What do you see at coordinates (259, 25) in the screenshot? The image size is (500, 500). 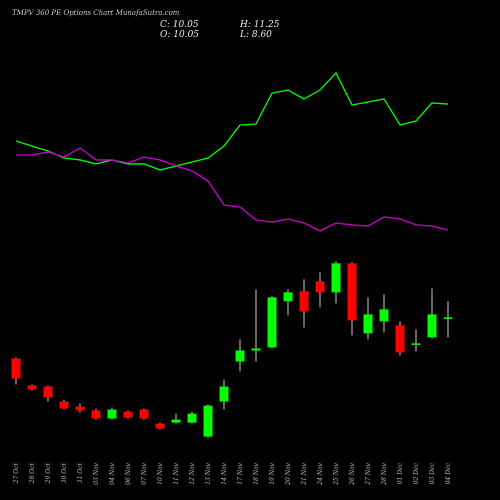 I see `header-high: H: 11.25` at bounding box center [259, 25].